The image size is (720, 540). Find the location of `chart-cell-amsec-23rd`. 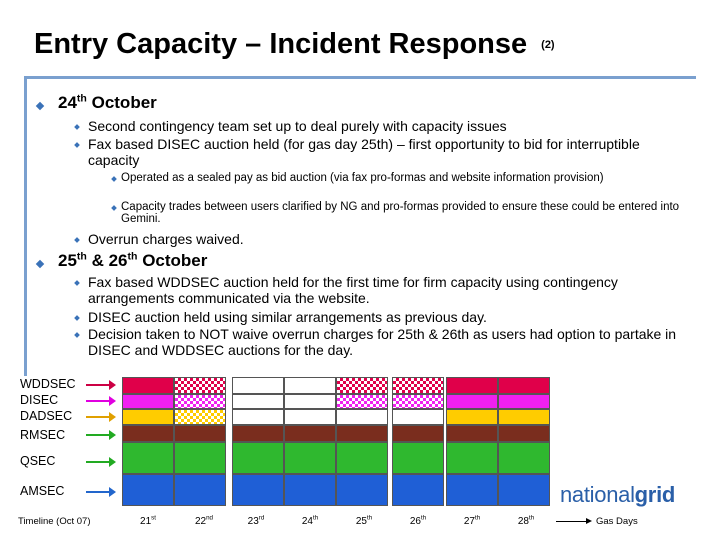

chart-cell-amsec-23rd is located at coordinates (258, 490).